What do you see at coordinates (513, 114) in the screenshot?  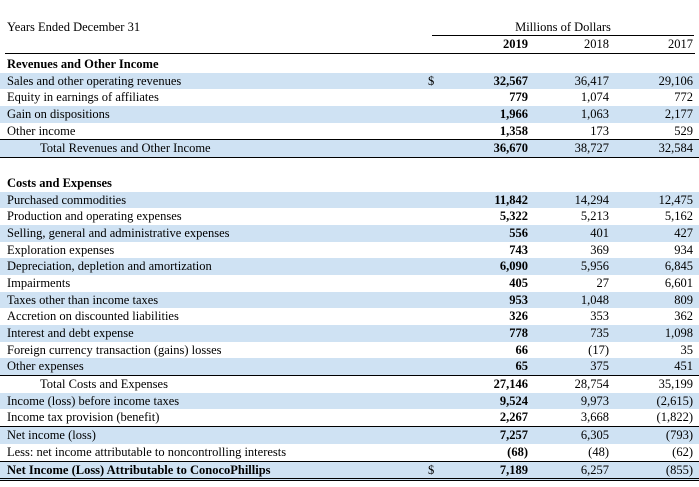 I see `value-2019: 1,966` at bounding box center [513, 114].